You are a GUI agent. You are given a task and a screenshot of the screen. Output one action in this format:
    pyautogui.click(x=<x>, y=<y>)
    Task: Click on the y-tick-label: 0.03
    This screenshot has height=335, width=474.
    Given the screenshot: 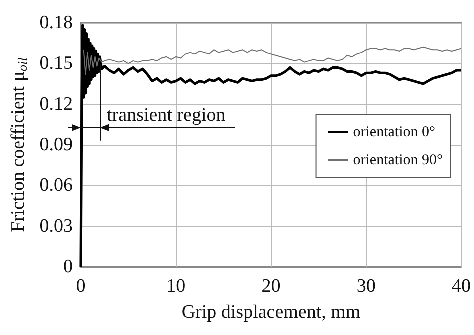 What is the action you would take?
    pyautogui.click(x=56, y=226)
    